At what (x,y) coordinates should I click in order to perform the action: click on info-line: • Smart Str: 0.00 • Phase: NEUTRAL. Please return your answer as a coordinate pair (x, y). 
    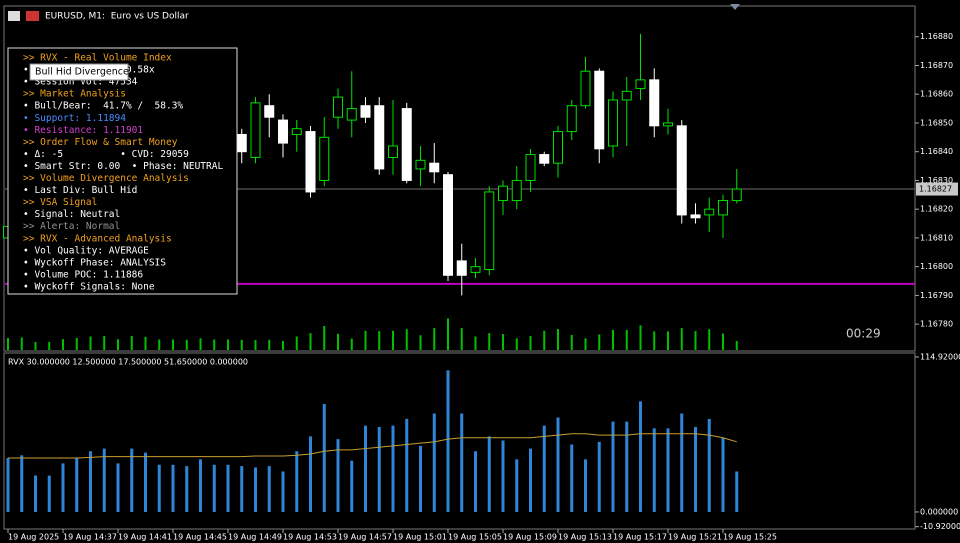
    Looking at the image, I should click on (123, 166).